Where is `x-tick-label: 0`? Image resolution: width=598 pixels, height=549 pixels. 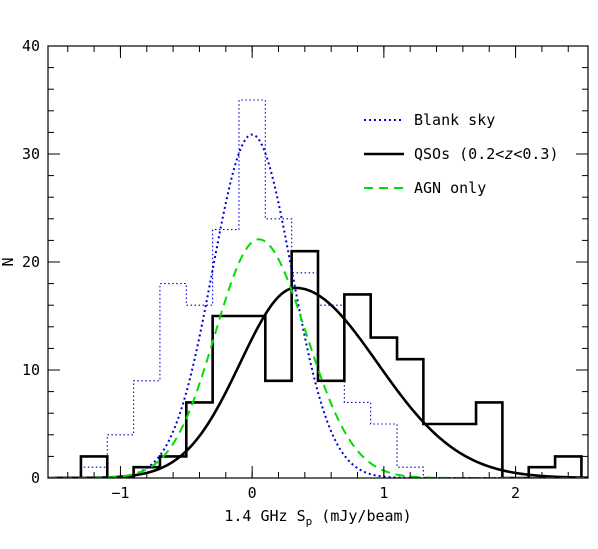 x-tick-label: 0 is located at coordinates (252, 493).